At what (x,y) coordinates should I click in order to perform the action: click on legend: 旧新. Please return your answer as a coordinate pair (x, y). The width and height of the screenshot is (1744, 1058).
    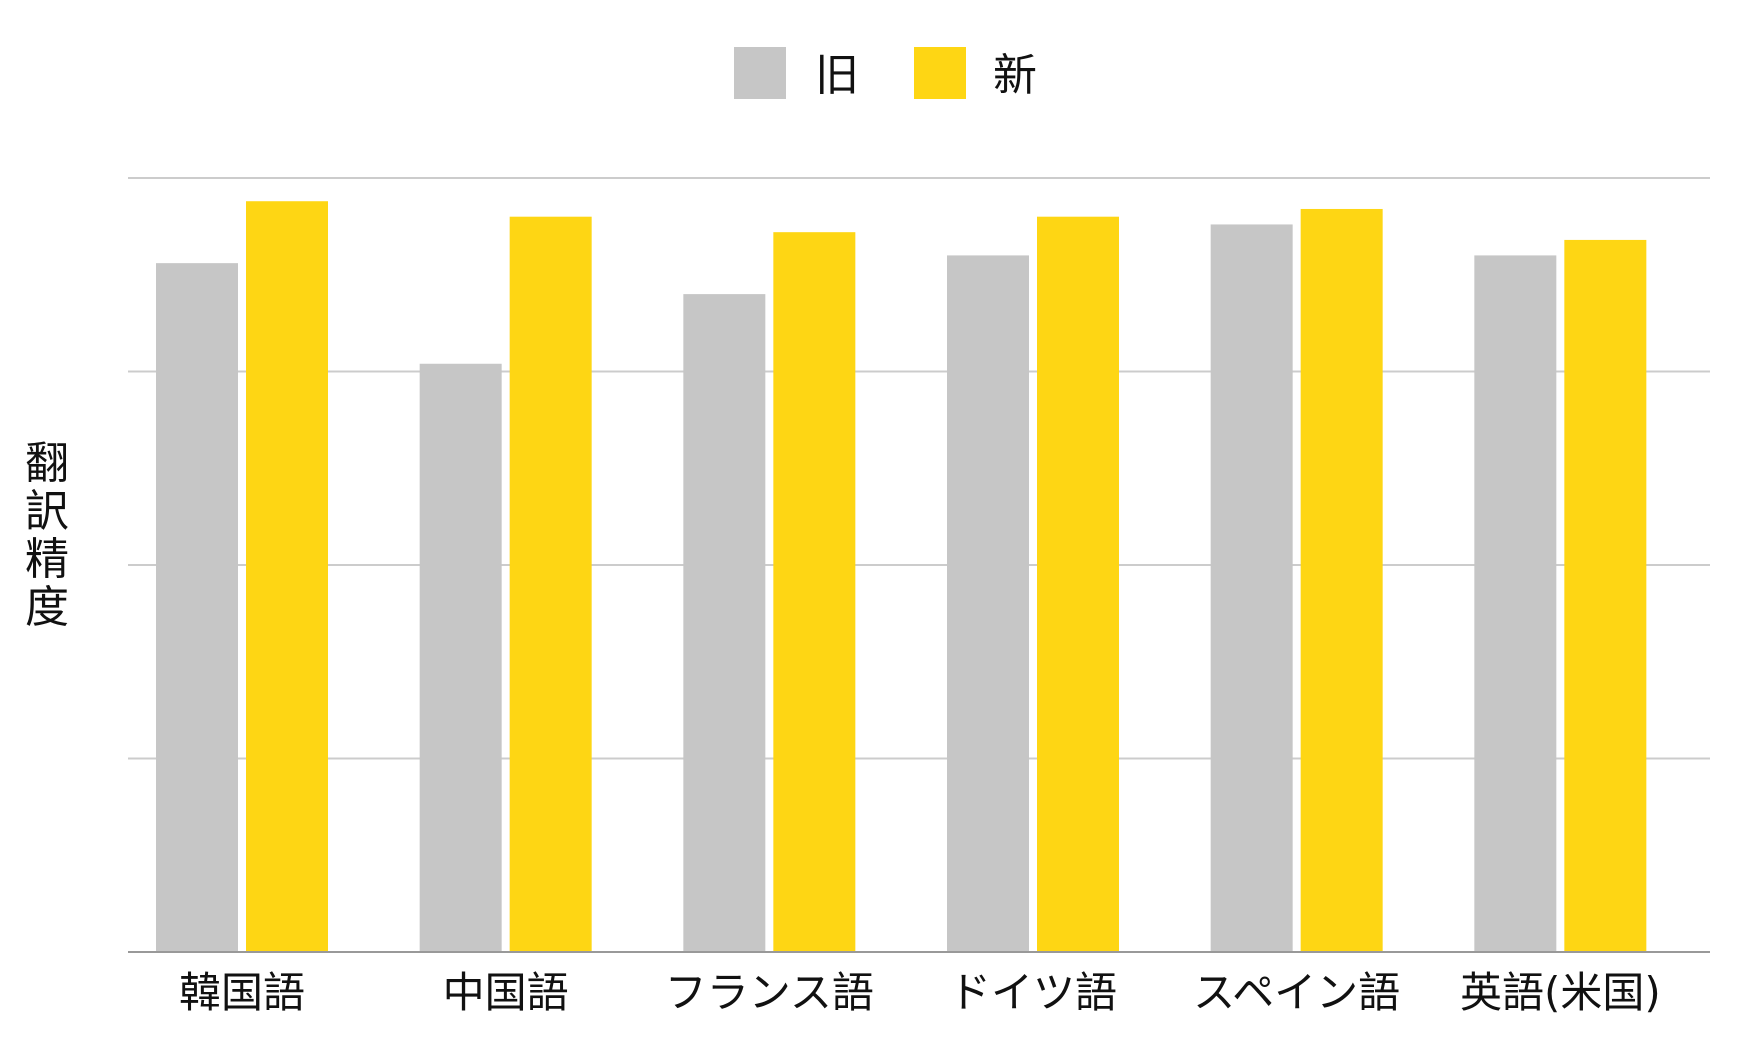
    Looking at the image, I should click on (885, 74).